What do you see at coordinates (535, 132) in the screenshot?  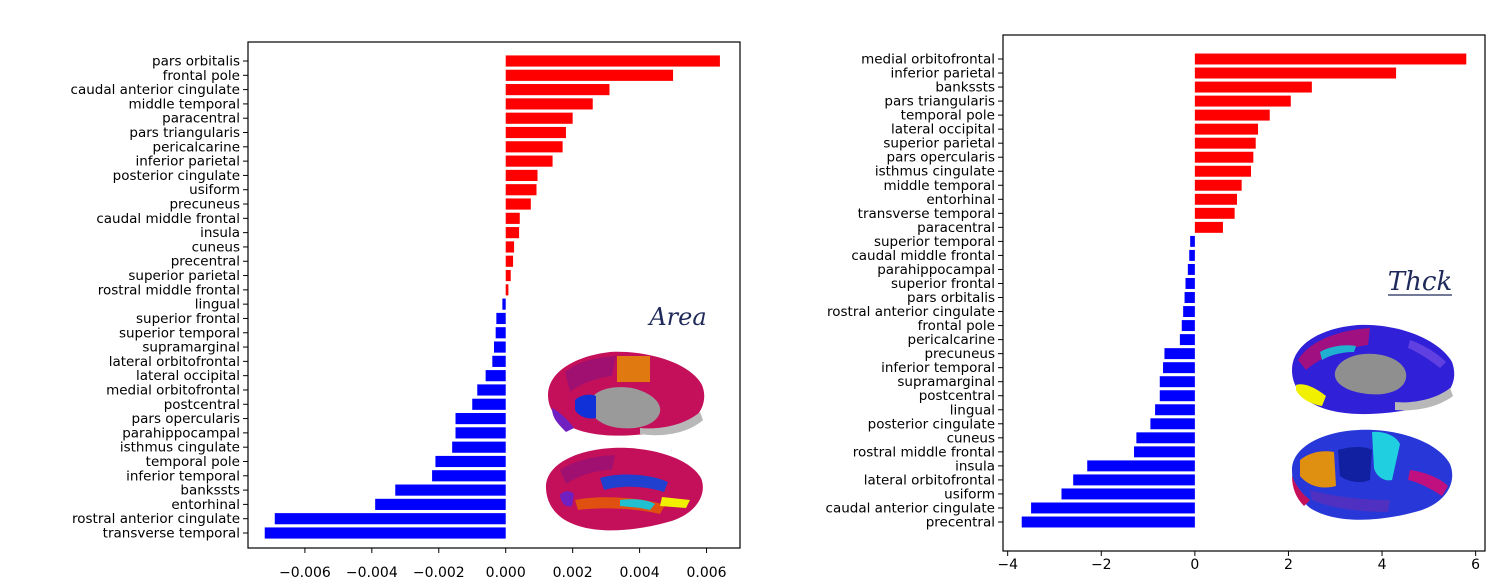 I see `bar-pars-triangularis` at bounding box center [535, 132].